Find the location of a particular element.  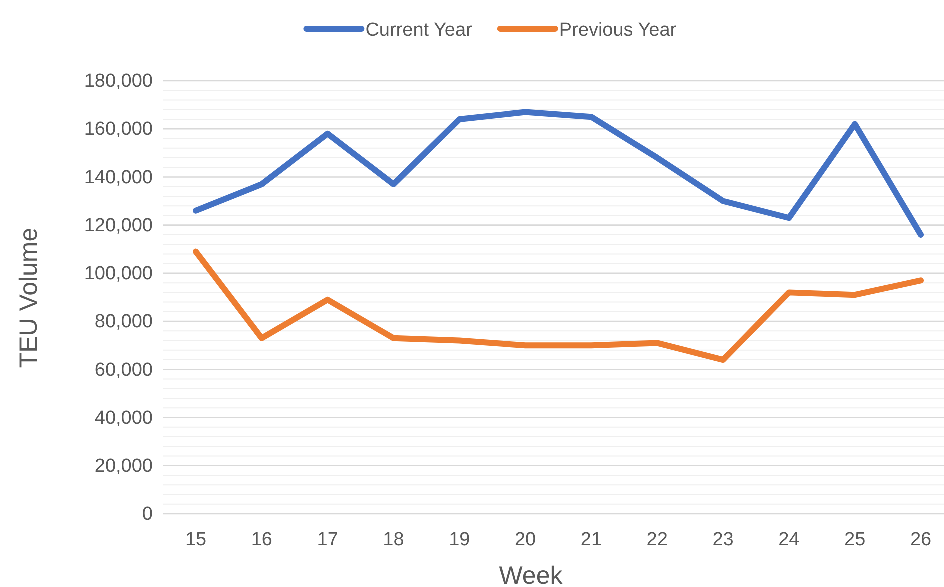

x-tick-label: 16 is located at coordinates (261, 539).